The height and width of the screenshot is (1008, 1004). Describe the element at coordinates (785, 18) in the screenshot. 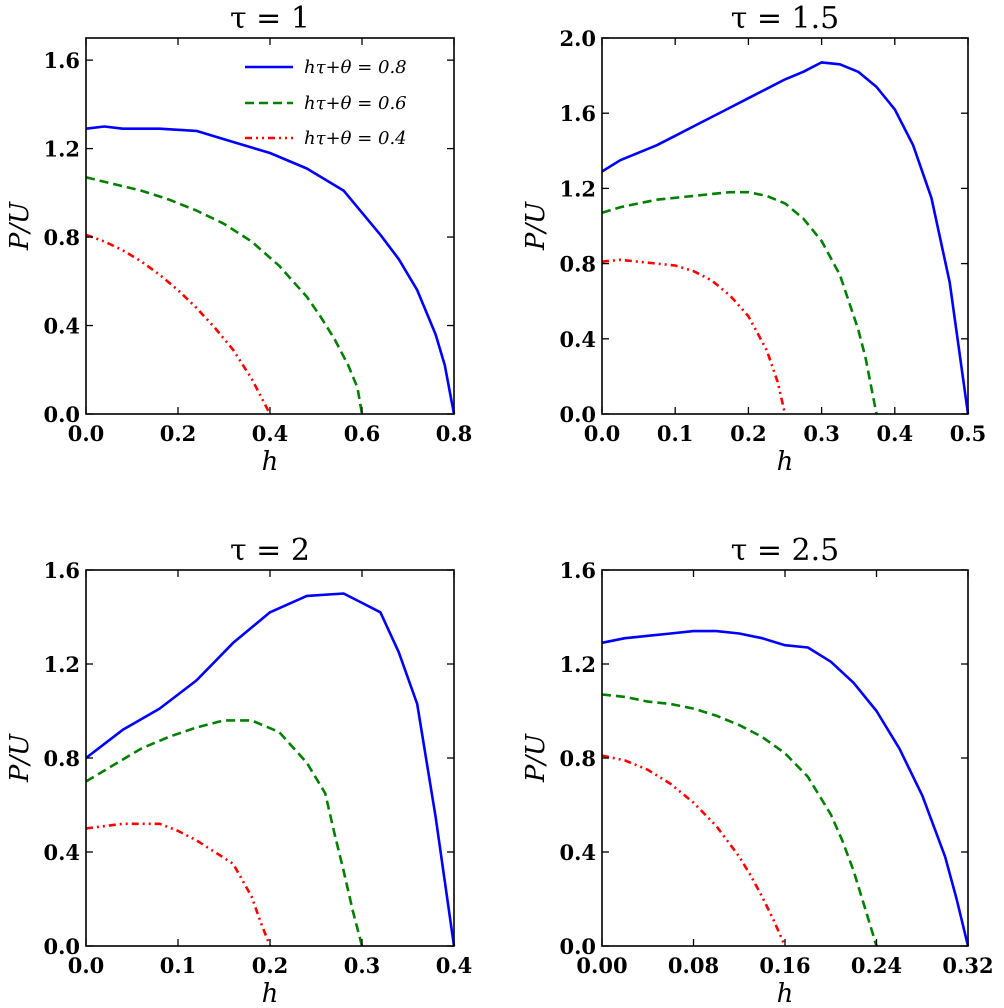

I see `panel-title: τ = 1.5` at that location.